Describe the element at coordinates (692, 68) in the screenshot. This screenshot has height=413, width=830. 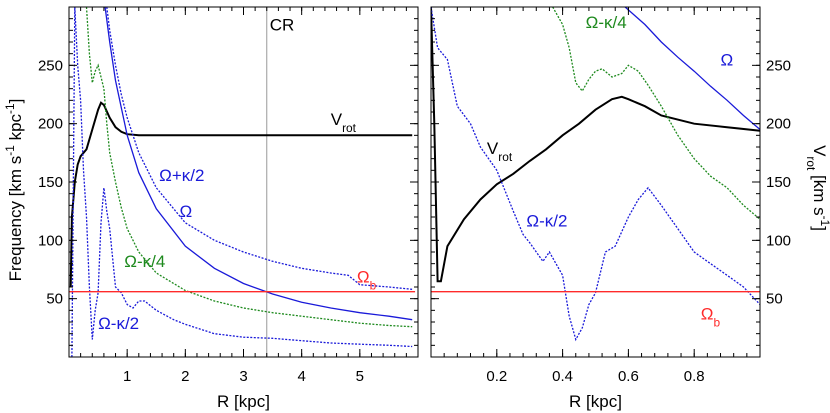
I see `series-omega-line` at that location.